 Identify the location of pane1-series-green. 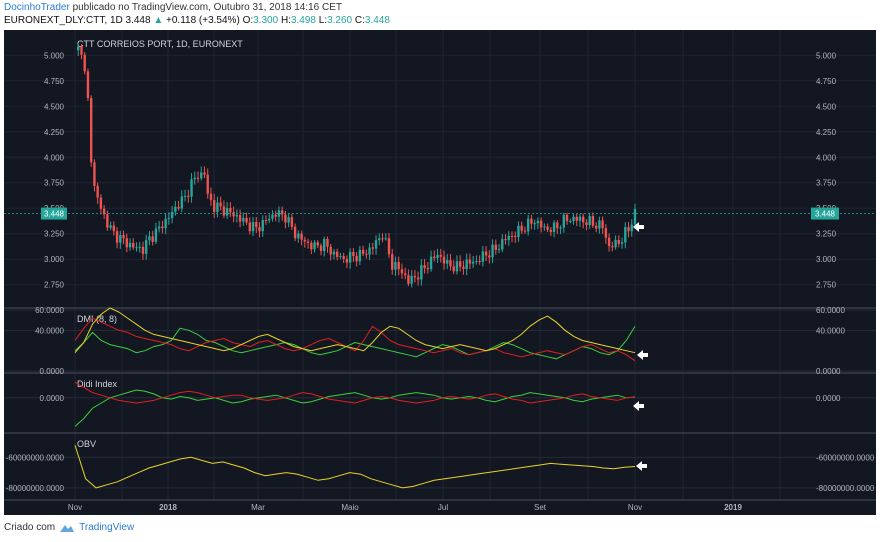
(355, 343).